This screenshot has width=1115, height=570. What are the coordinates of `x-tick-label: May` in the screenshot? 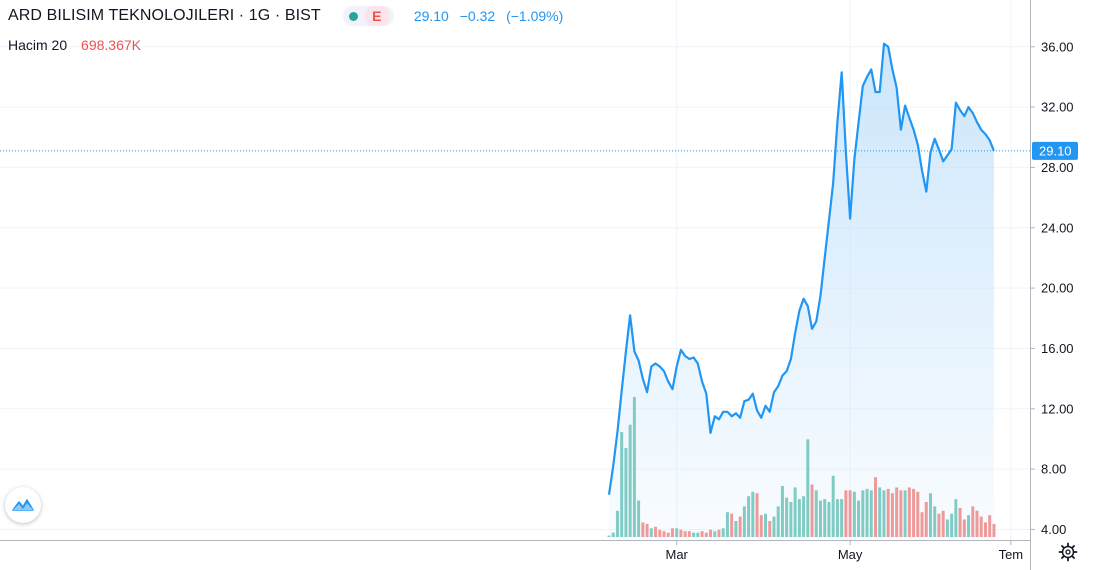 It's located at (850, 554).